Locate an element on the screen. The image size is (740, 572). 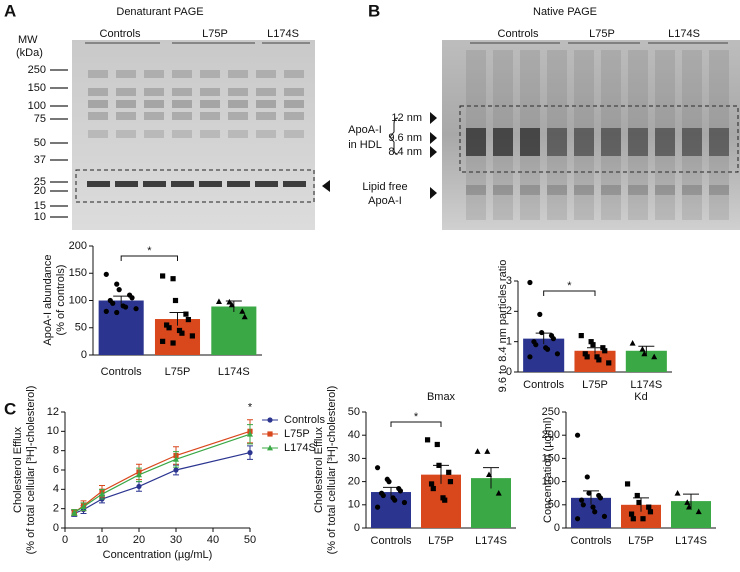
y-tick-label: 50 is located at coordinates (81, 328).